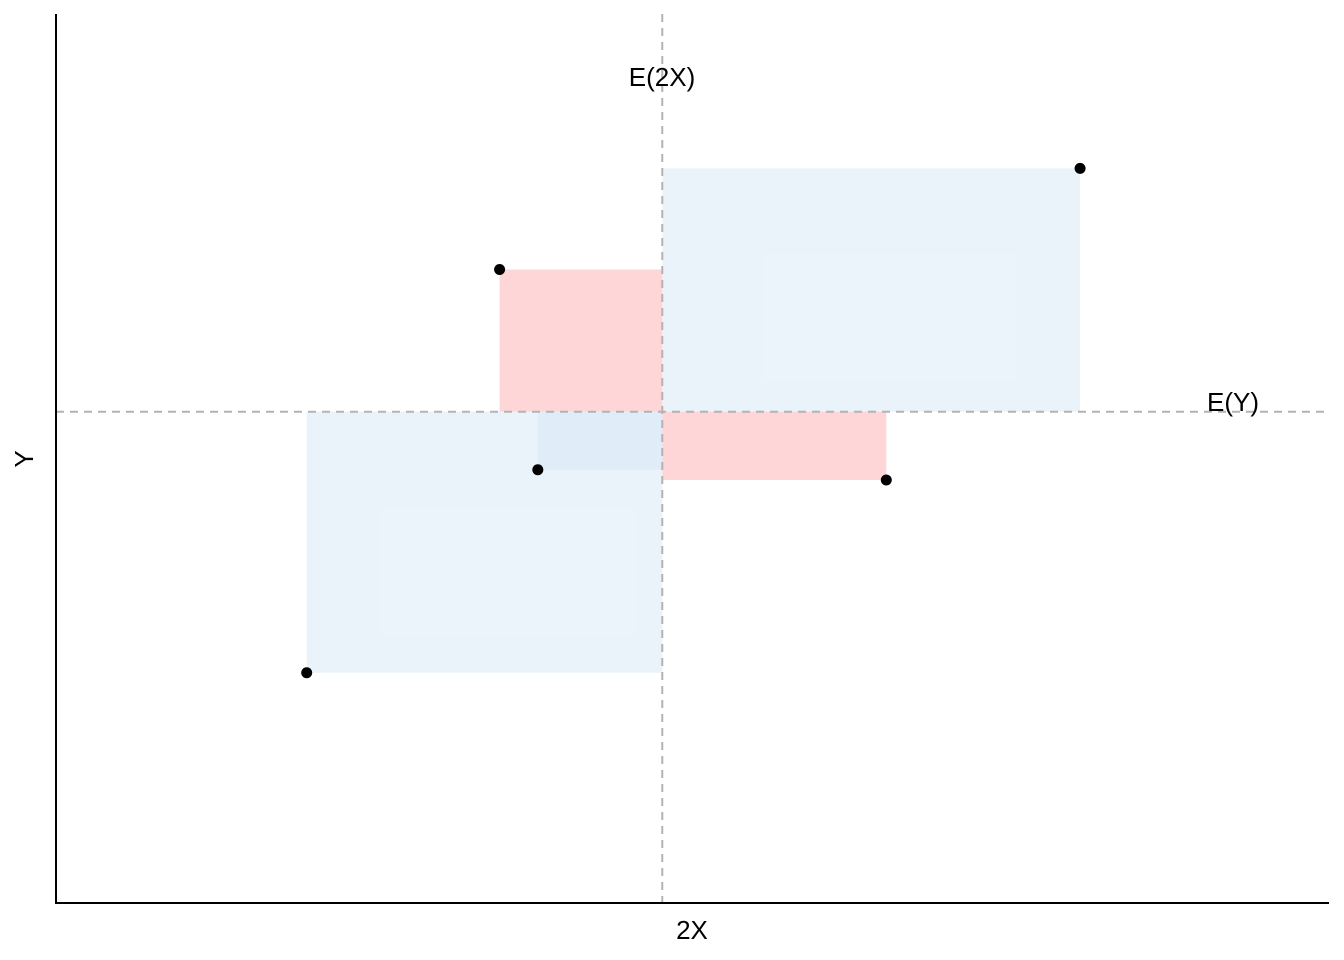 The image size is (1344, 960). What do you see at coordinates (662, 77) in the screenshot?
I see `mean-x-label: E(2X)` at bounding box center [662, 77].